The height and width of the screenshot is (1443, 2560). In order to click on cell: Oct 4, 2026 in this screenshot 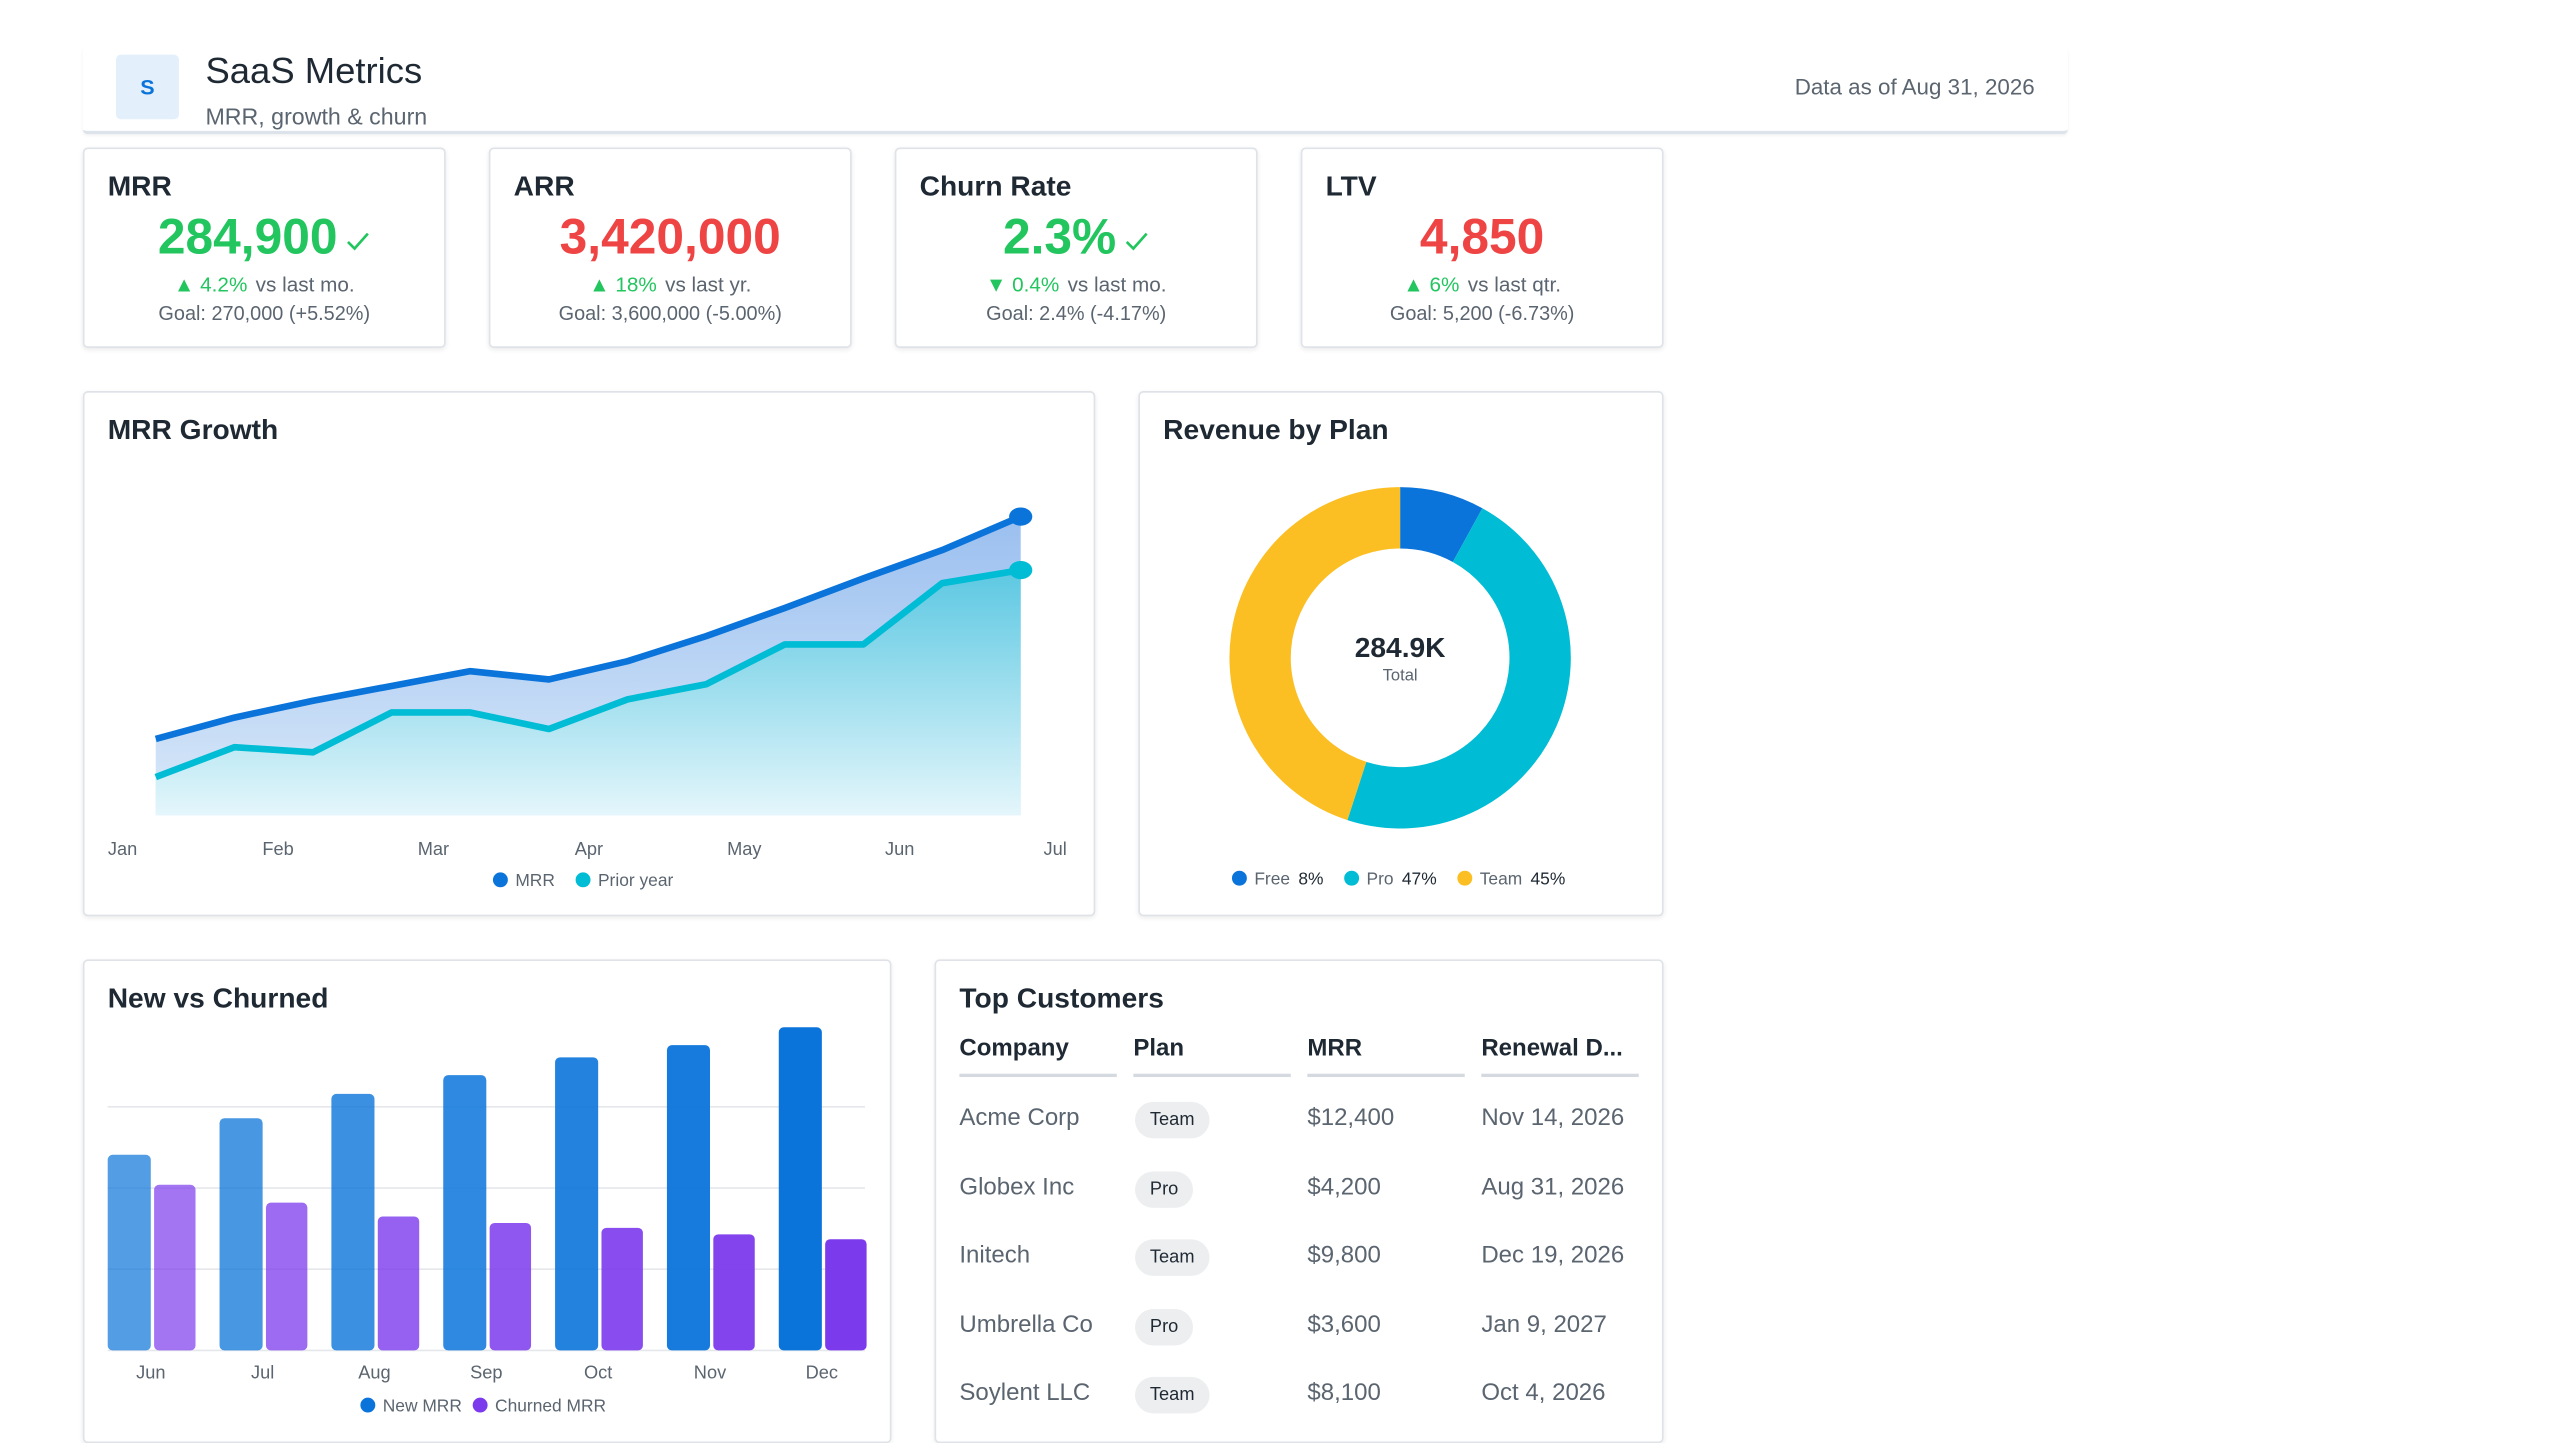, I will do `click(1543, 1394)`.